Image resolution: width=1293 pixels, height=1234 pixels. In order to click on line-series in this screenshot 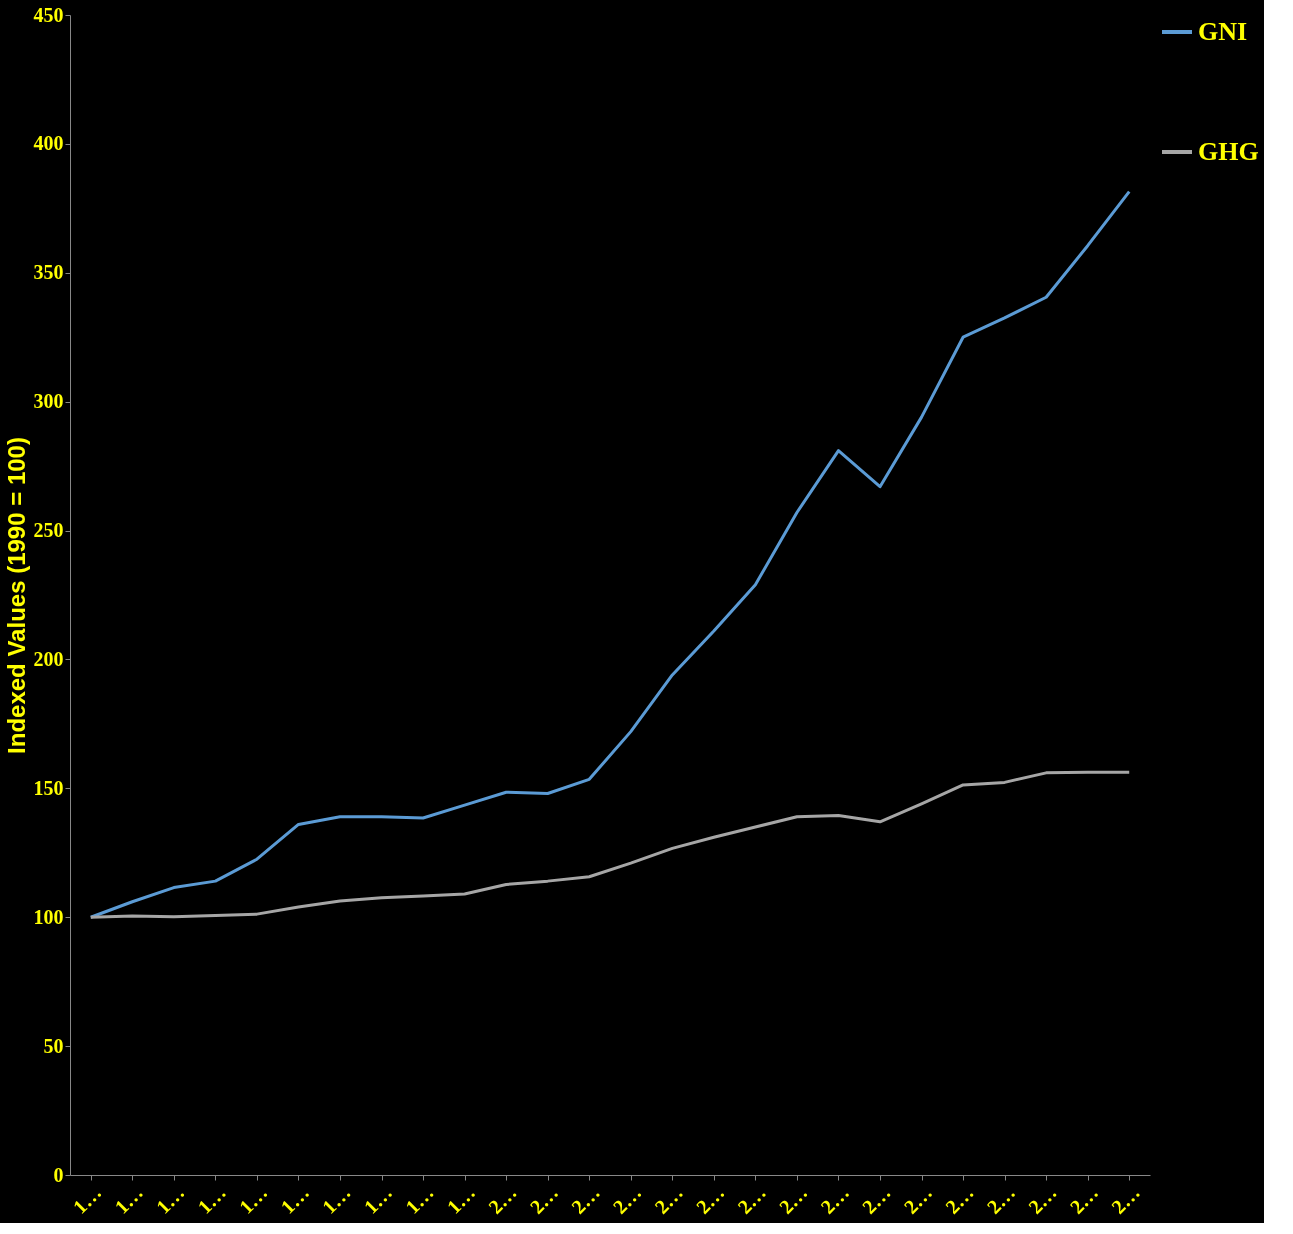, I will do `click(610, 844)`.